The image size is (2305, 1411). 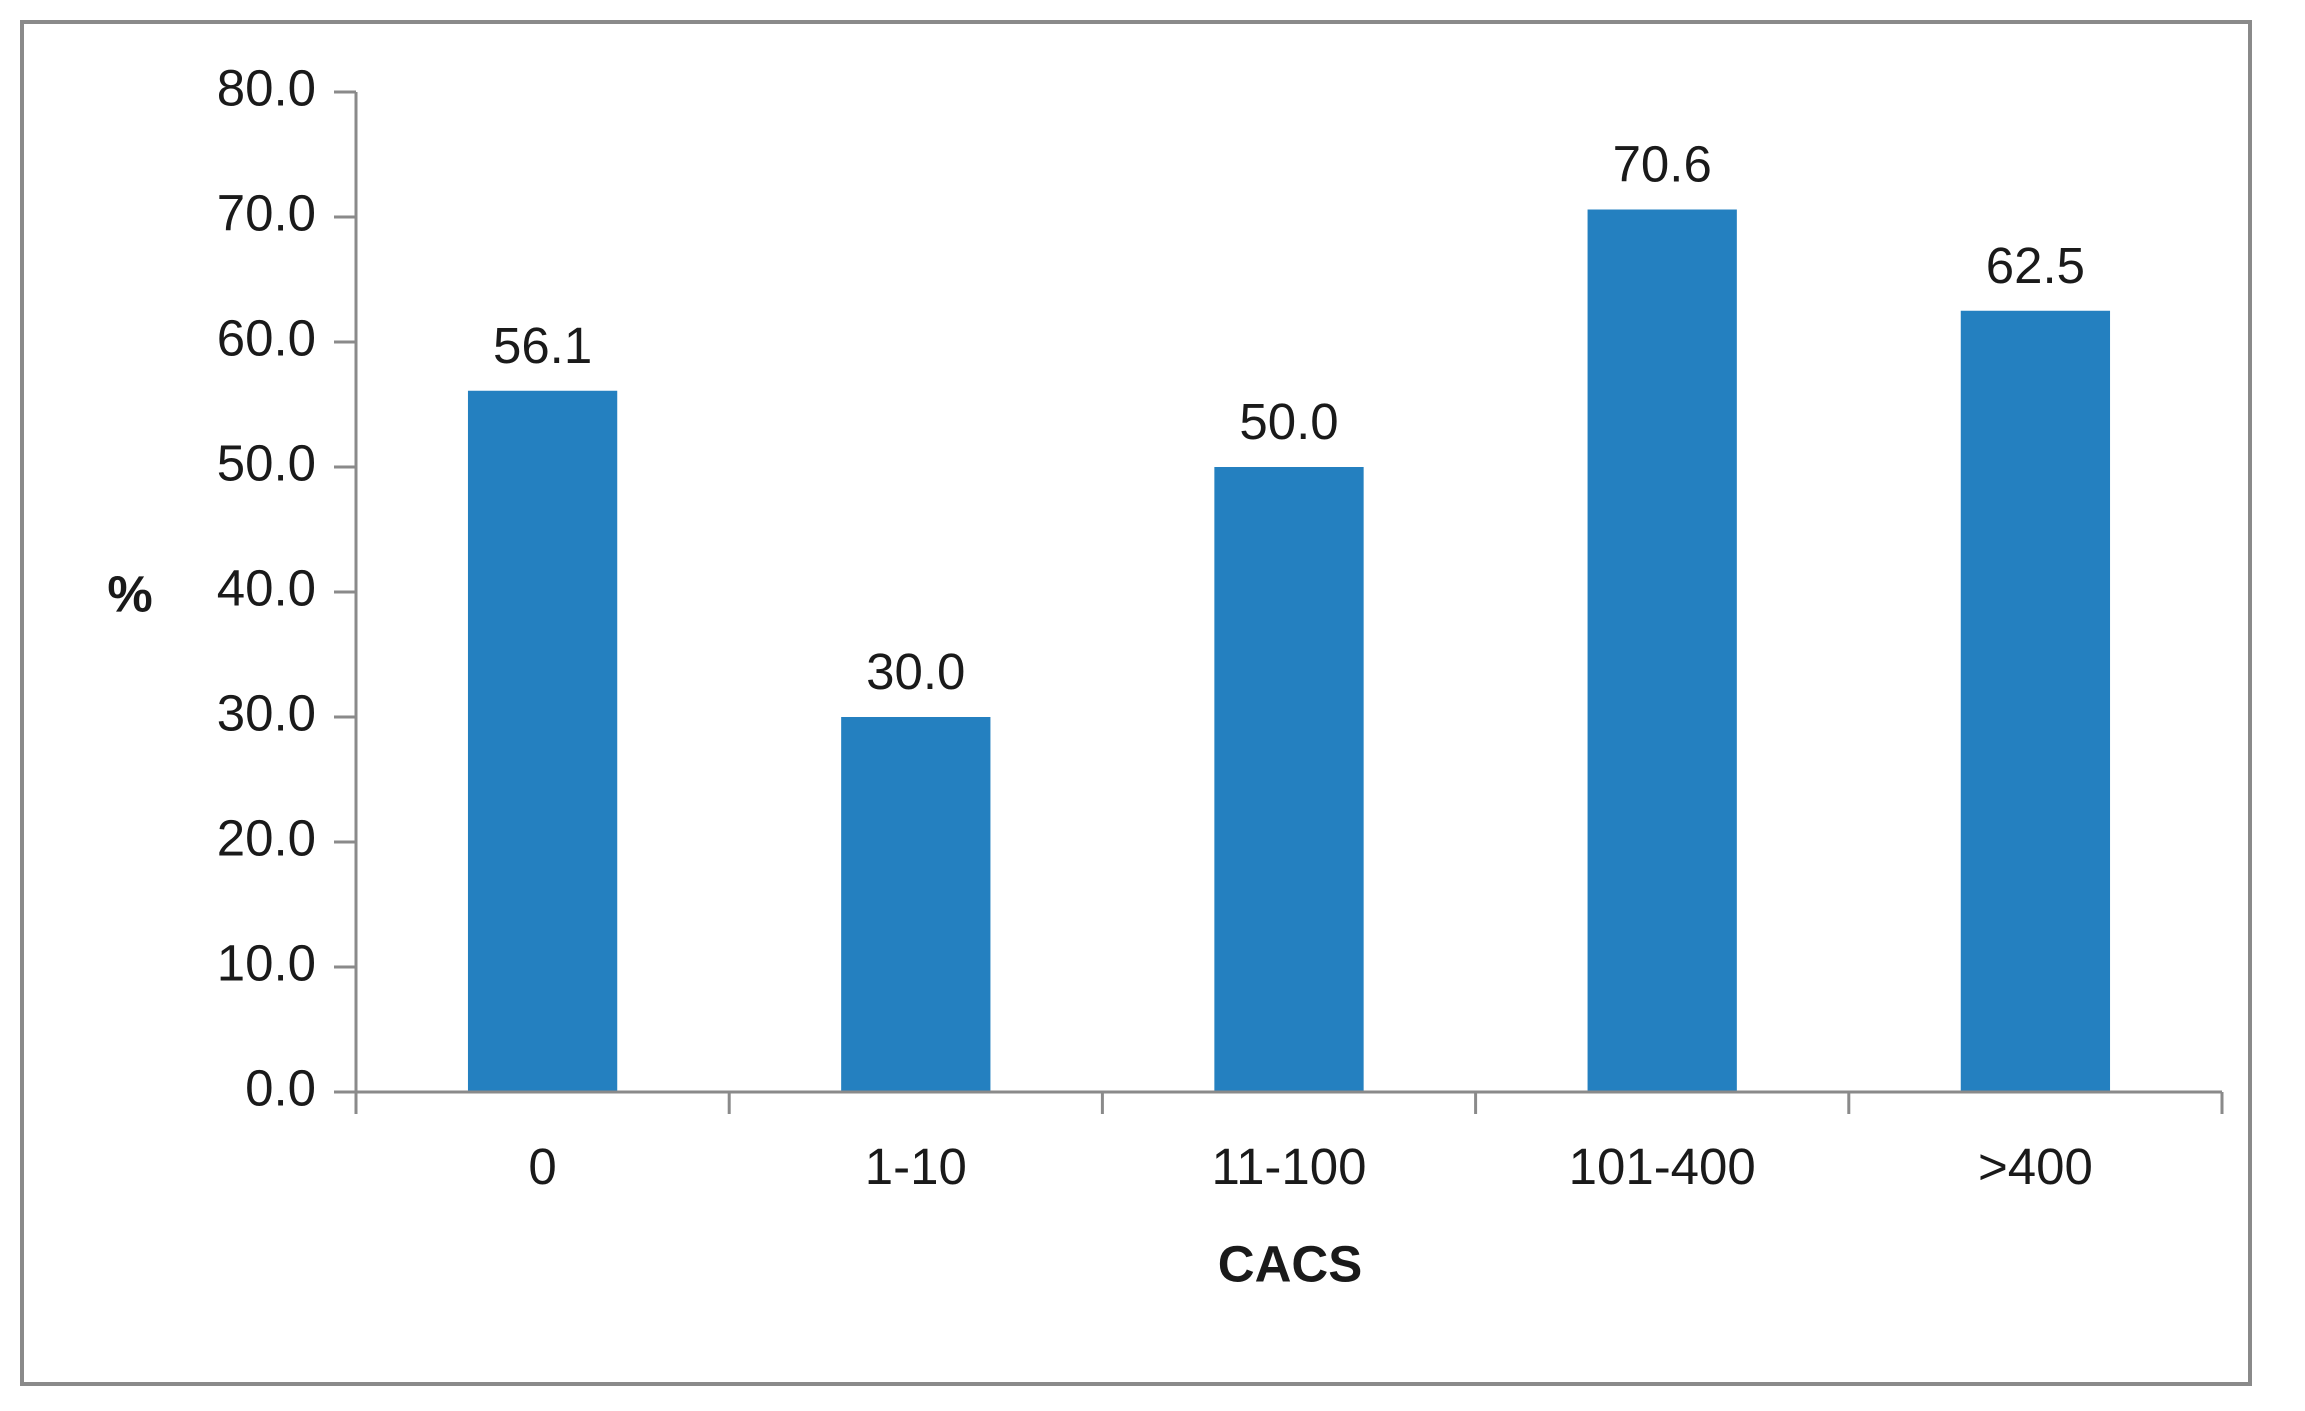 I want to click on data-label: 50.0, so click(x=1288, y=421).